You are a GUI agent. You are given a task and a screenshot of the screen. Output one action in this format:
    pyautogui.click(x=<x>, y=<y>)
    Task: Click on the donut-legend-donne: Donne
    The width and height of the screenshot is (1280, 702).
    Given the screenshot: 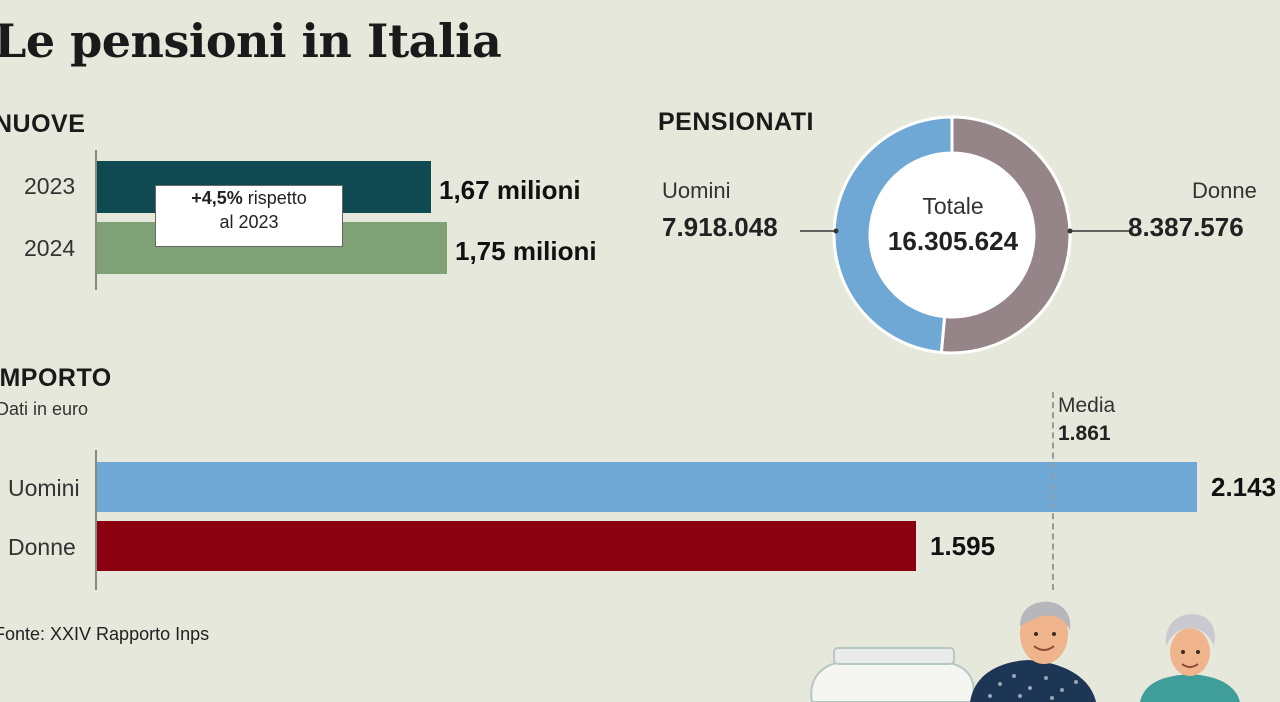 What is the action you would take?
    pyautogui.click(x=1224, y=190)
    